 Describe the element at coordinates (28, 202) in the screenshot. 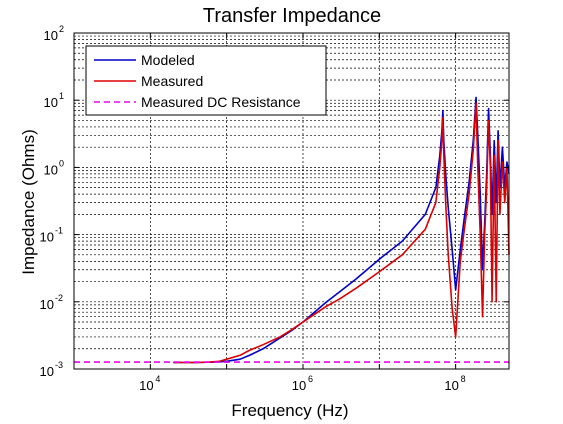

I see `y-axis-label: Impedance (Ohms)` at that location.